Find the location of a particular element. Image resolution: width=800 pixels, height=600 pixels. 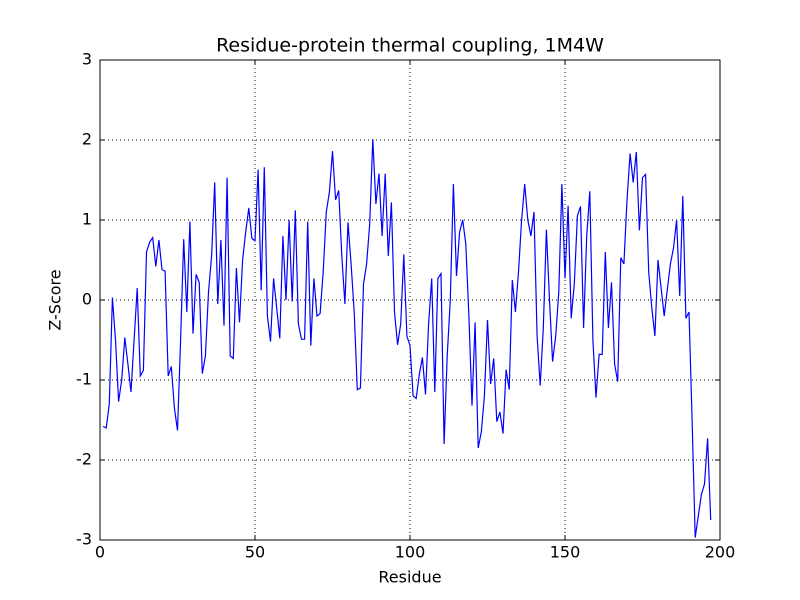

x-tick-label: 200 is located at coordinates (720, 552).